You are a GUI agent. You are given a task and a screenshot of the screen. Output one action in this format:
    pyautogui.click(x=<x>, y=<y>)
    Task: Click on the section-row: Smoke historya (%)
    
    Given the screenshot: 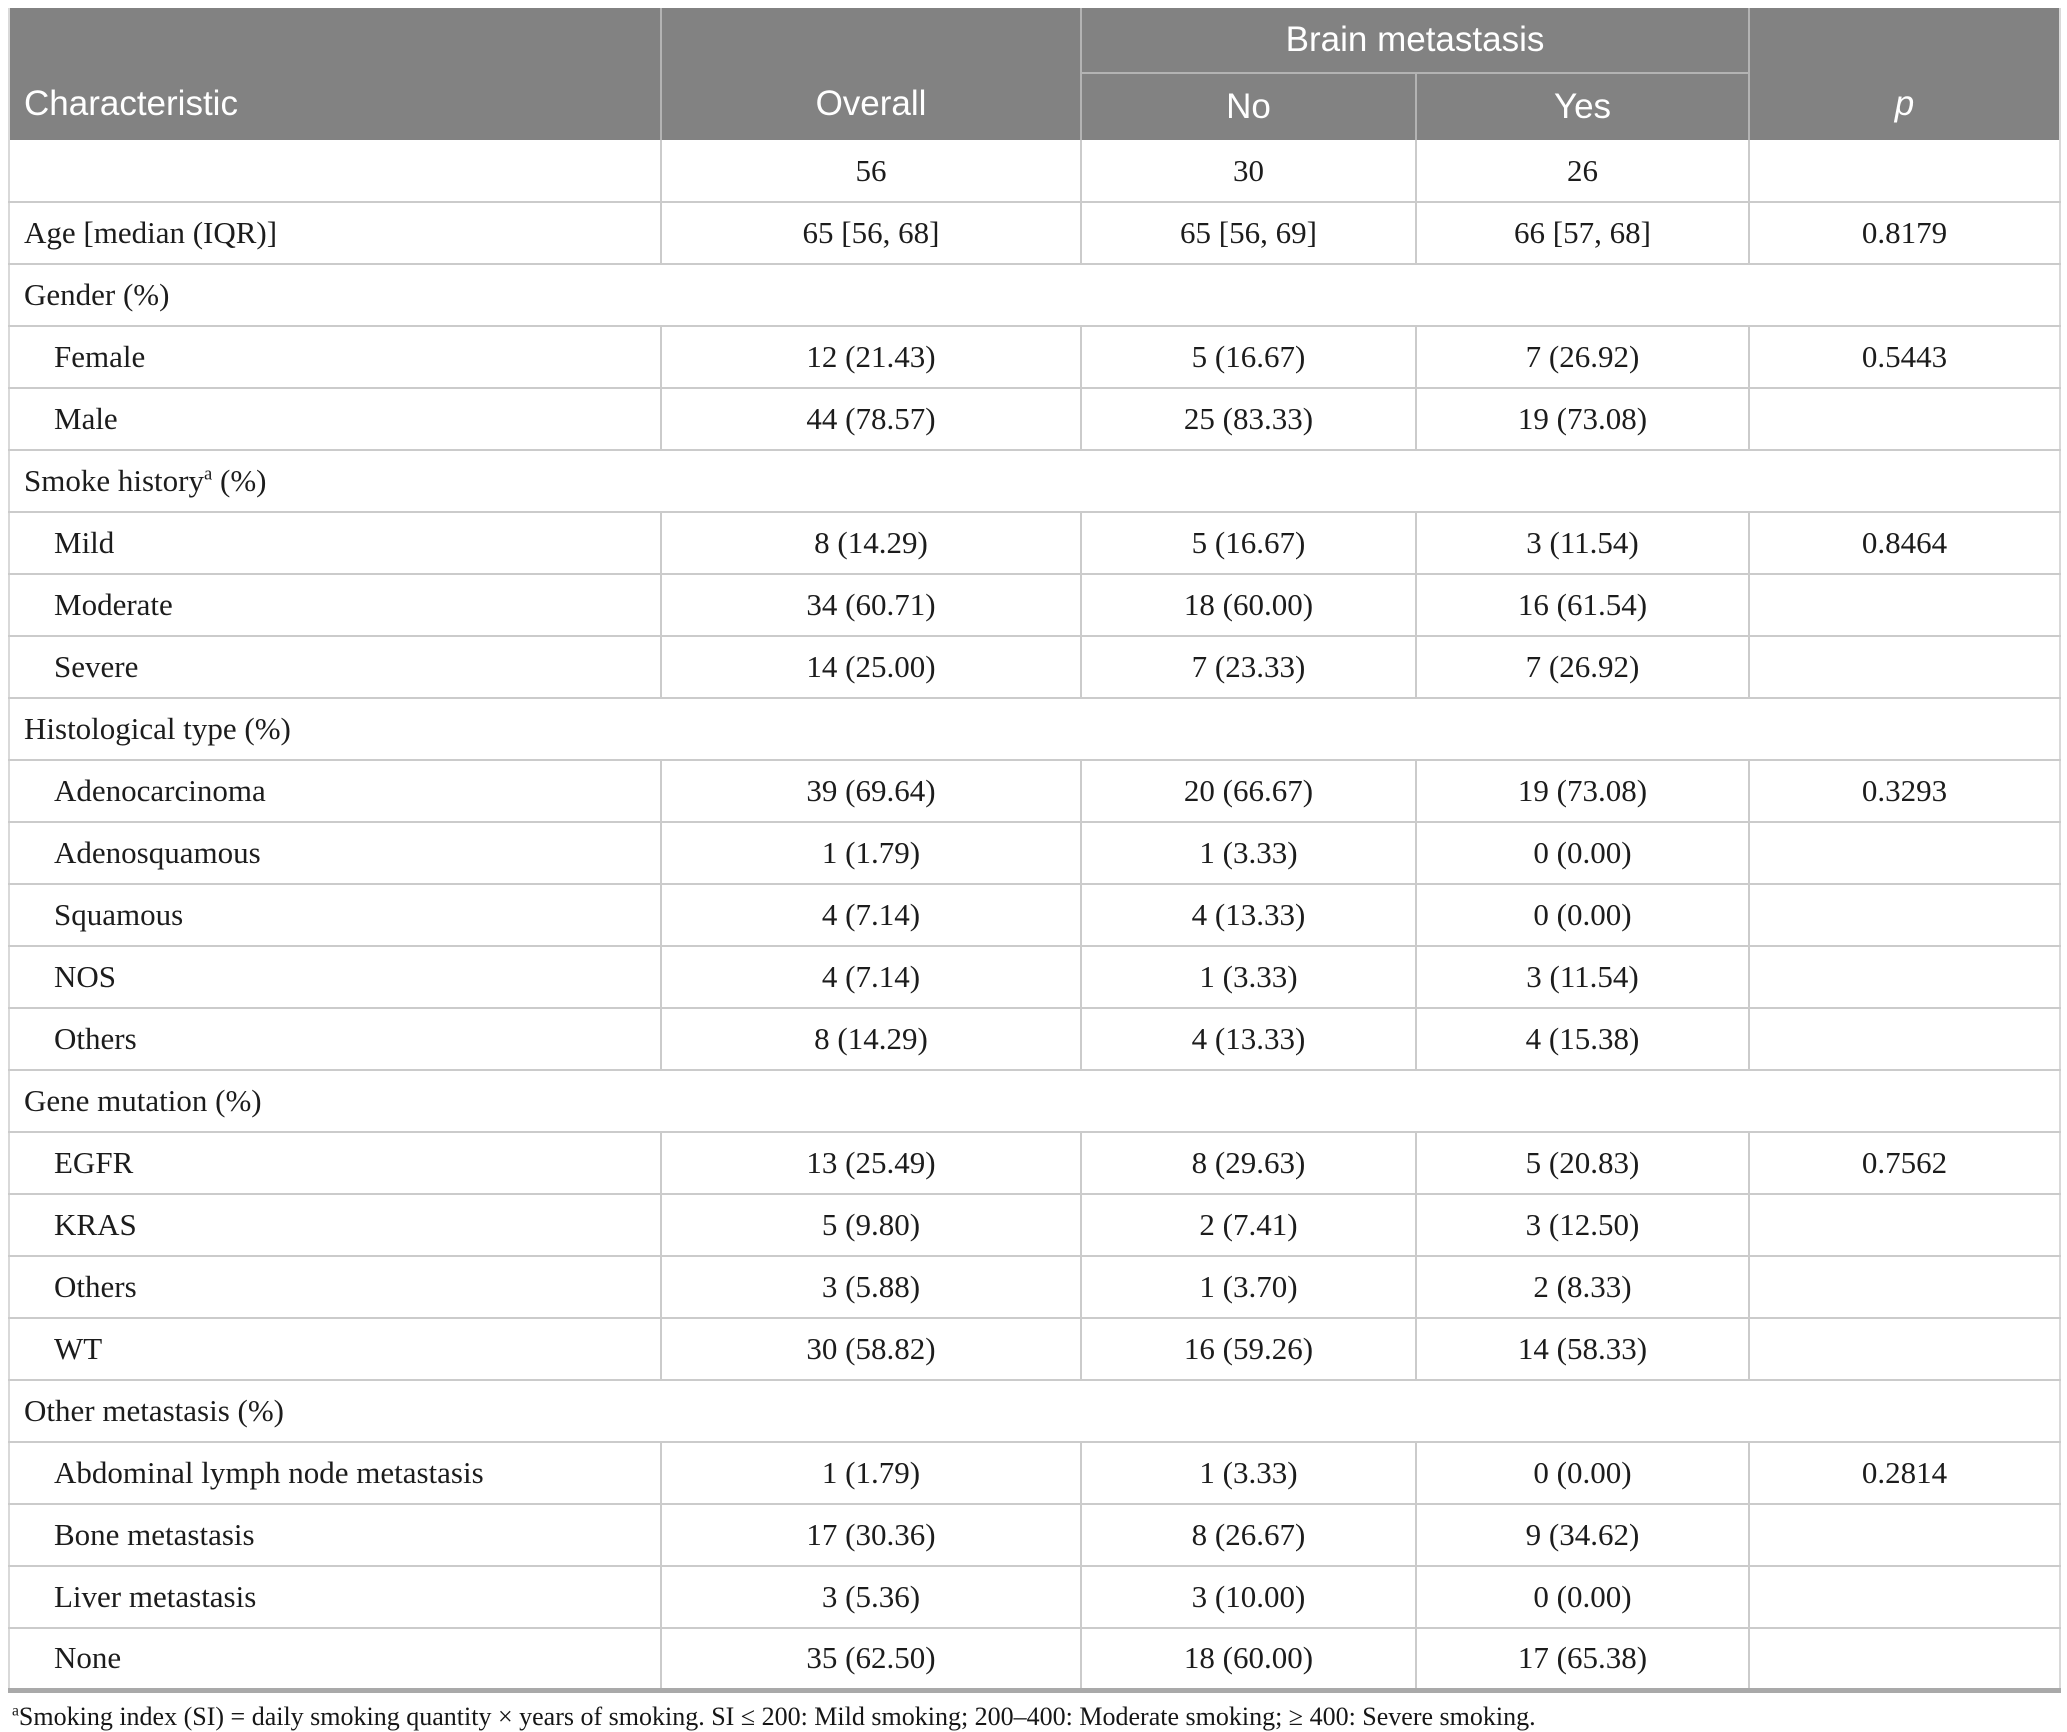 What is the action you would take?
    pyautogui.click(x=1034, y=480)
    